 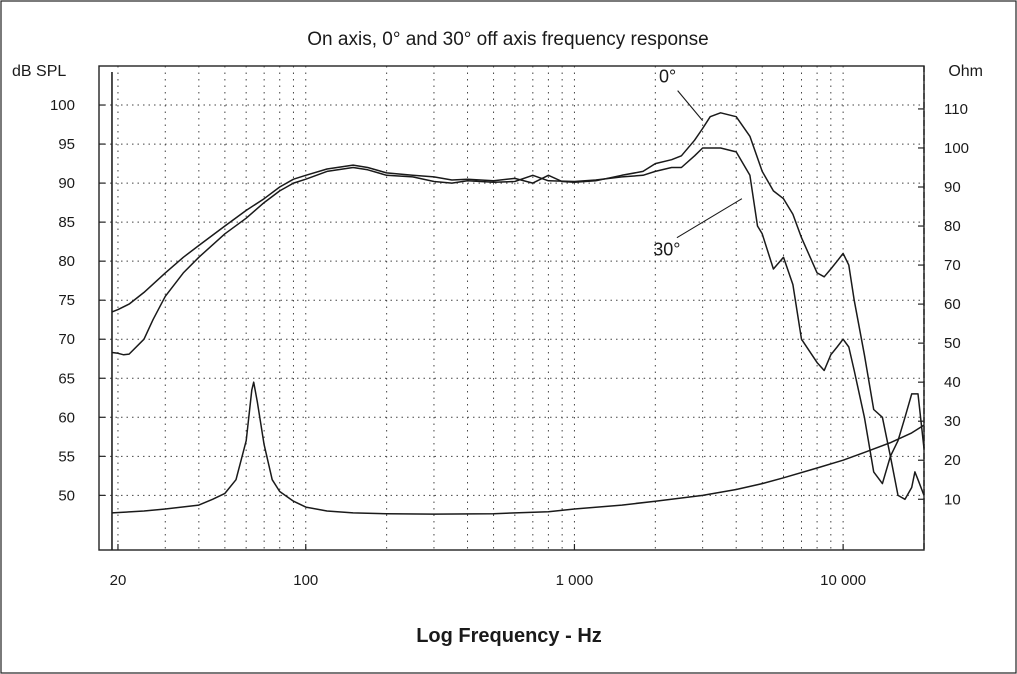 What do you see at coordinates (952, 421) in the screenshot?
I see `y-right-tick-label: 30` at bounding box center [952, 421].